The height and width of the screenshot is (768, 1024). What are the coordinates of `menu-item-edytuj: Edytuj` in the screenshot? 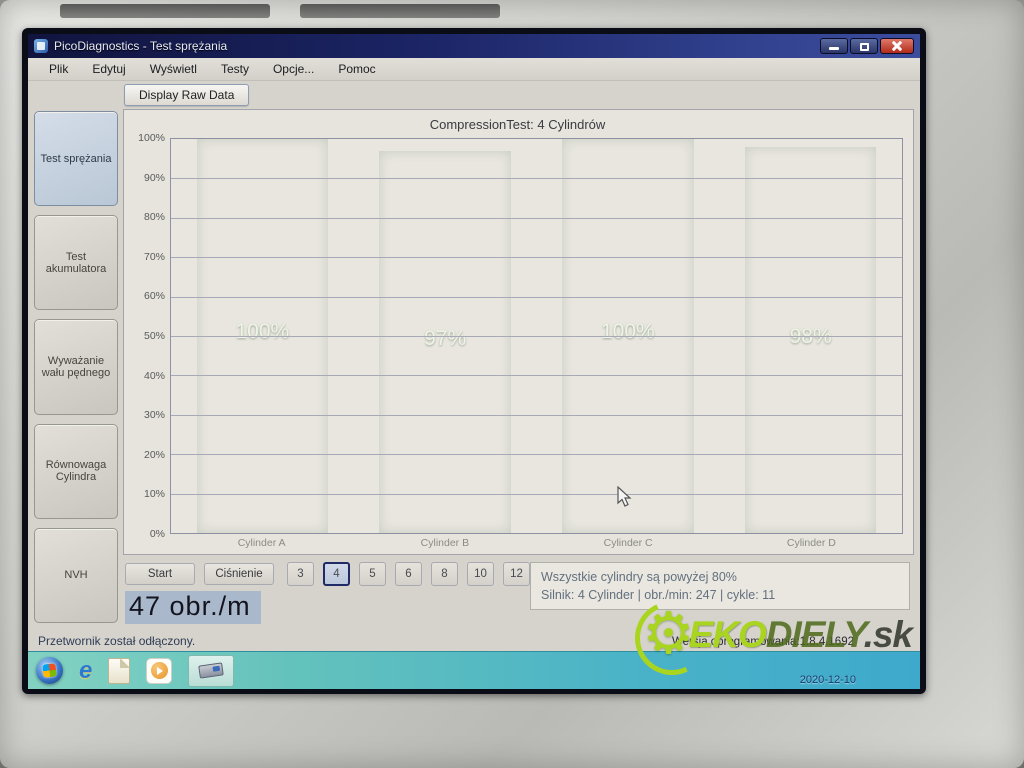 It's located at (109, 69).